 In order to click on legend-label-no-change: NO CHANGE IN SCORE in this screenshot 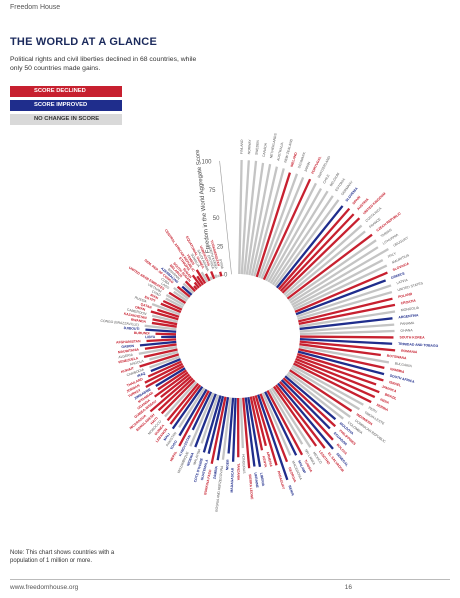, I will do `click(67, 119)`.